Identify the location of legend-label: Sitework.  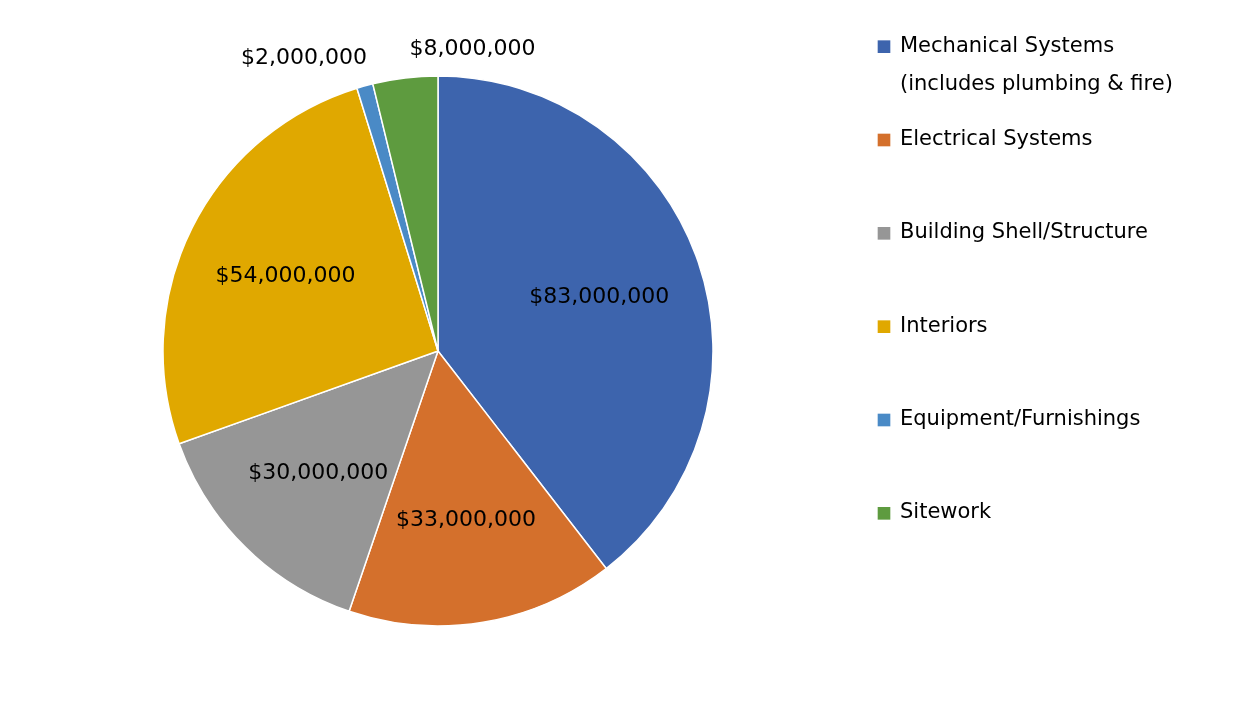
(946, 511).